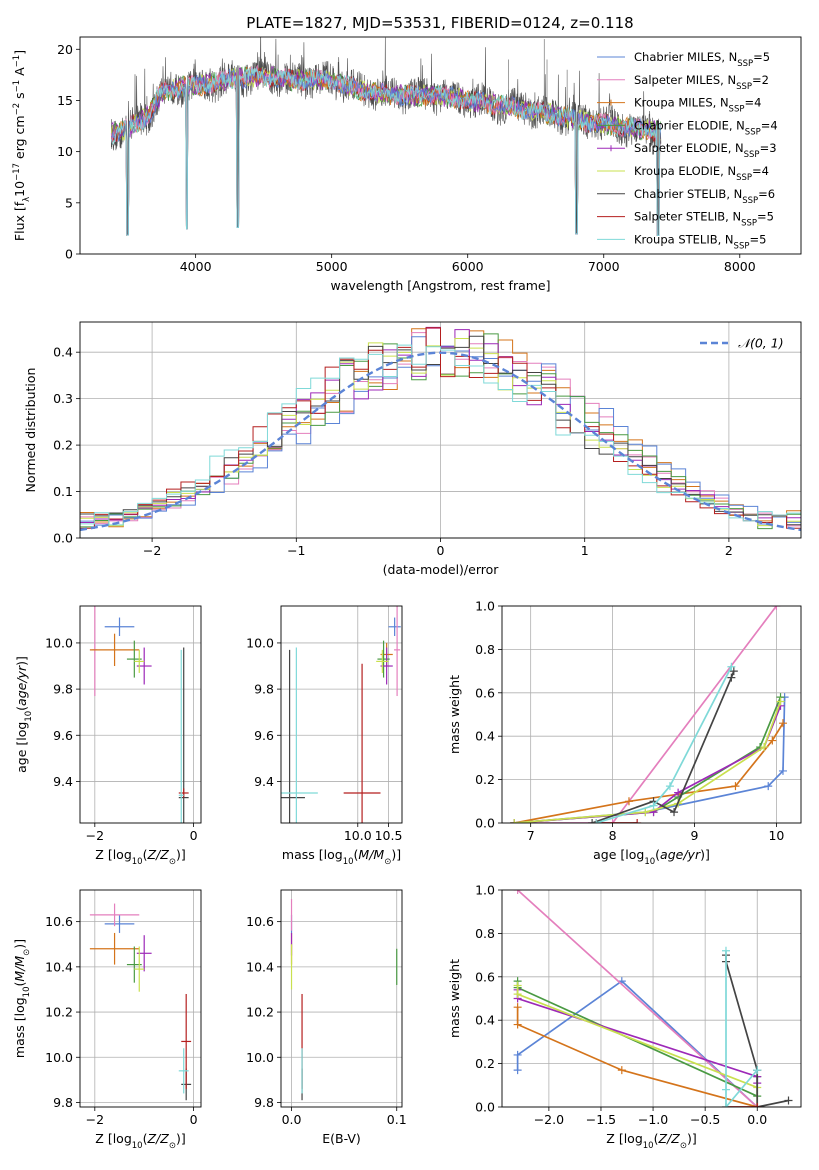  Describe the element at coordinates (22, 145) in the screenshot. I see `y-axis-label: Flux [fλ10−17 erg cm−2 s−1 A−1]` at that location.